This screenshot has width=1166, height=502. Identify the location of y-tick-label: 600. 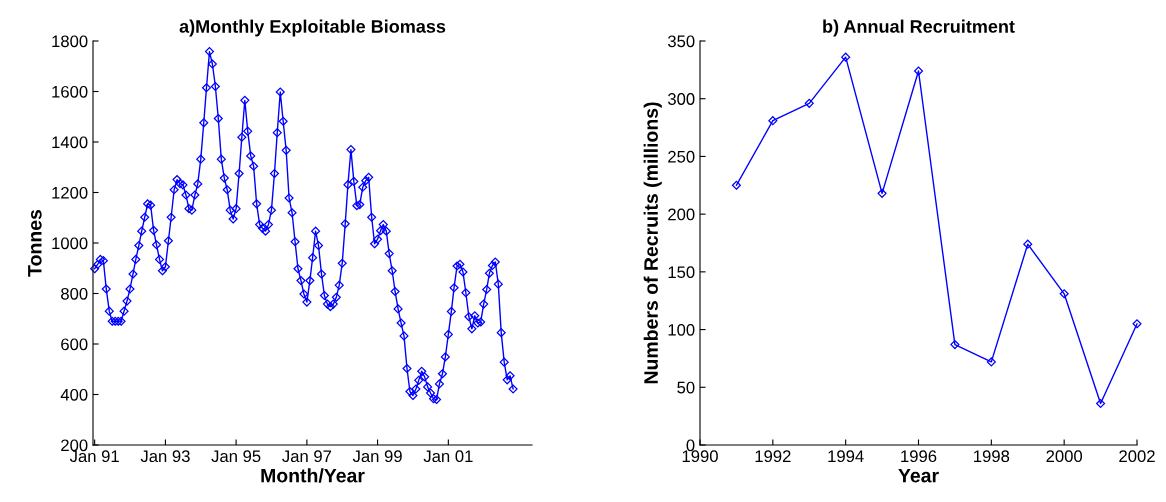
(74, 344).